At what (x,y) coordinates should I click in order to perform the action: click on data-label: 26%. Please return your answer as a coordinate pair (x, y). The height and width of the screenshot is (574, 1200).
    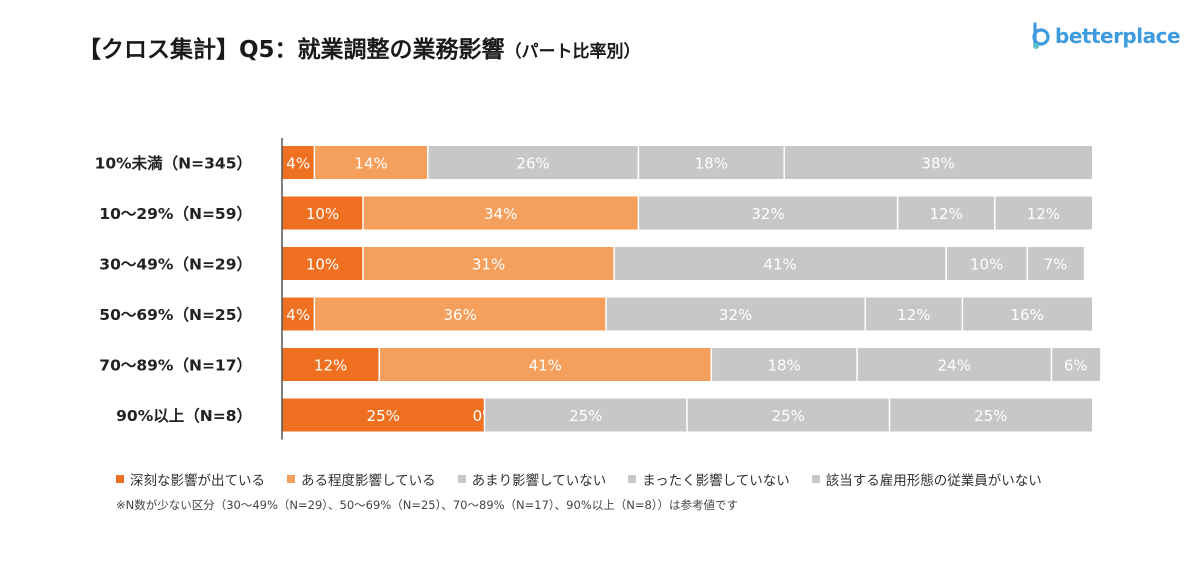
    Looking at the image, I should click on (532, 164).